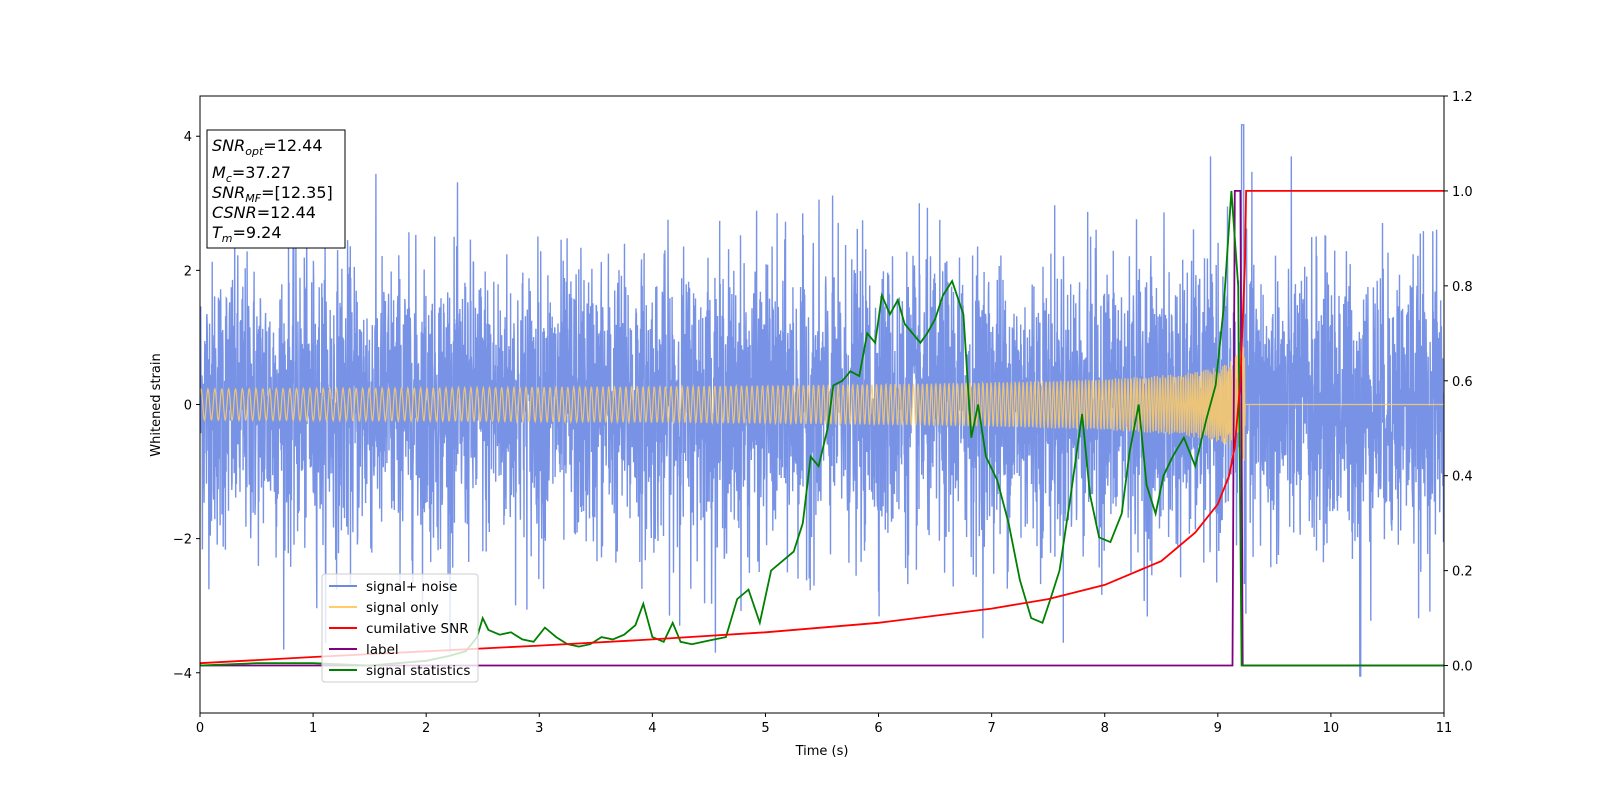 The height and width of the screenshot is (800, 1600). What do you see at coordinates (652, 728) in the screenshot?
I see `x-tick-label: 4` at bounding box center [652, 728].